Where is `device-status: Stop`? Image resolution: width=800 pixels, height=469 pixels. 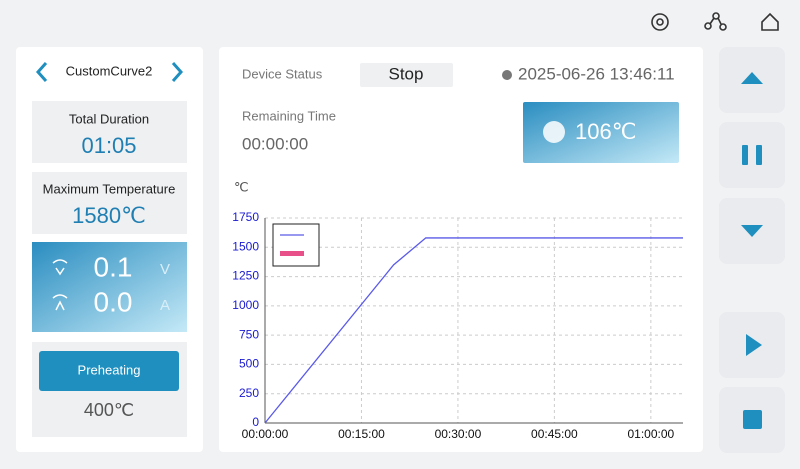 device-status: Stop is located at coordinates (406, 73).